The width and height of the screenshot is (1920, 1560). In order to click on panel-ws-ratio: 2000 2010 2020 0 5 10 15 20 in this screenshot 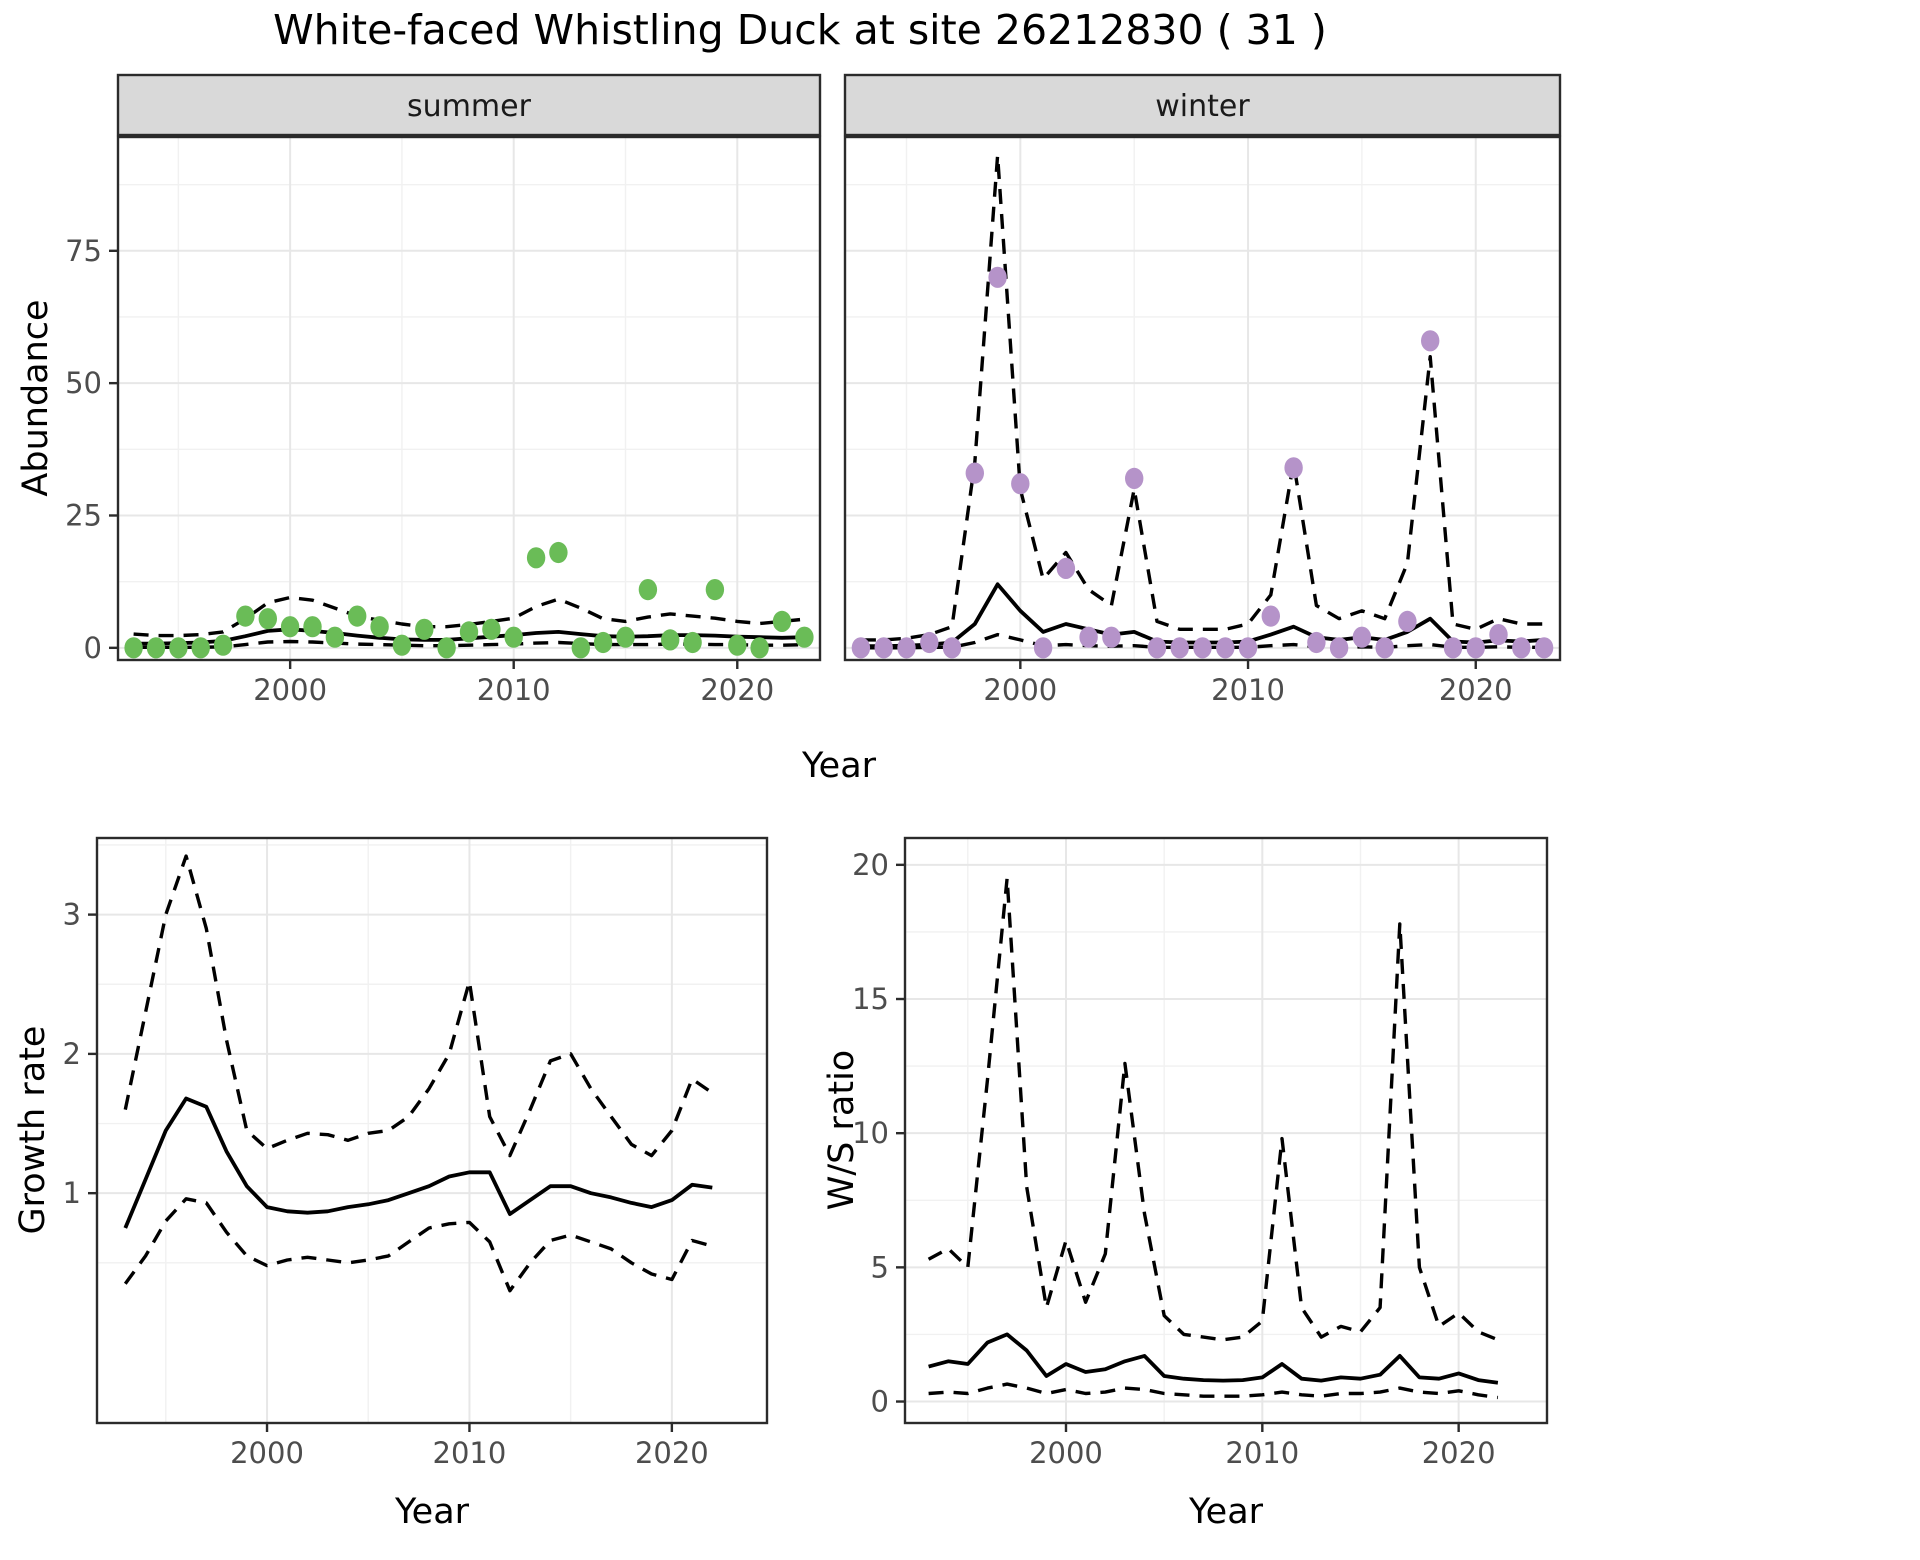, I will do `click(1200, 1153)`.